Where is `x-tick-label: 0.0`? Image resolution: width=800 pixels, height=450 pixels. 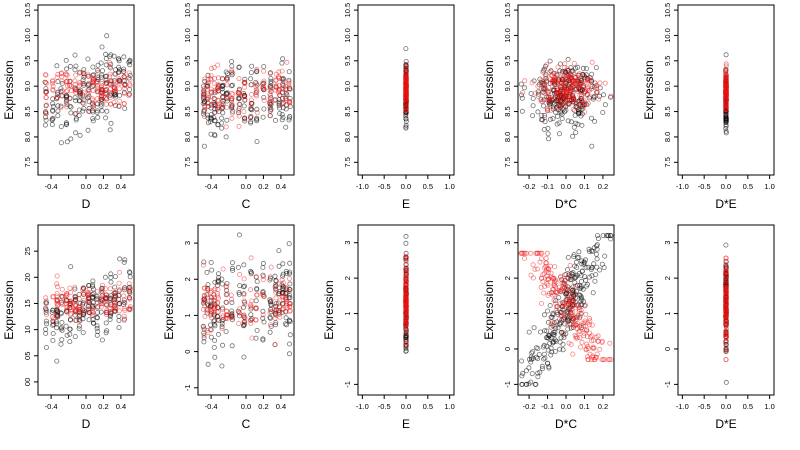
x-tick-label: 0.0 is located at coordinates (246, 406).